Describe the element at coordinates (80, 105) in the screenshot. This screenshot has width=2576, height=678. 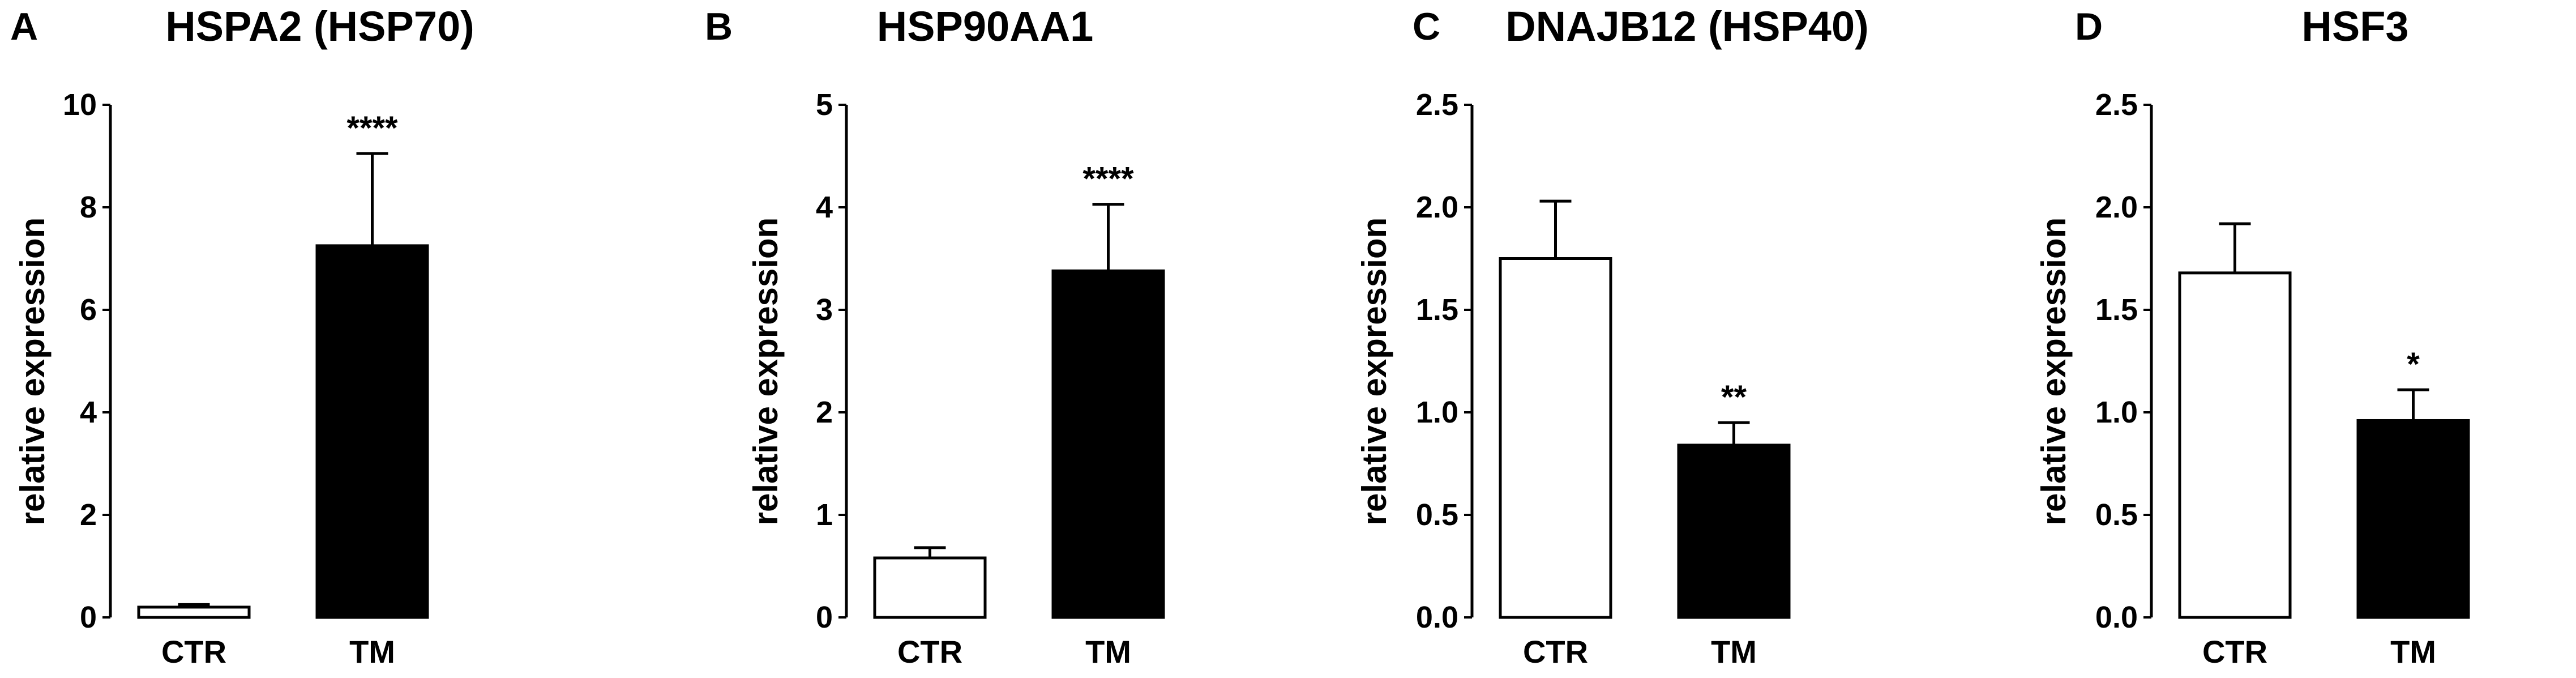
I see `y-tick-label: 10` at that location.